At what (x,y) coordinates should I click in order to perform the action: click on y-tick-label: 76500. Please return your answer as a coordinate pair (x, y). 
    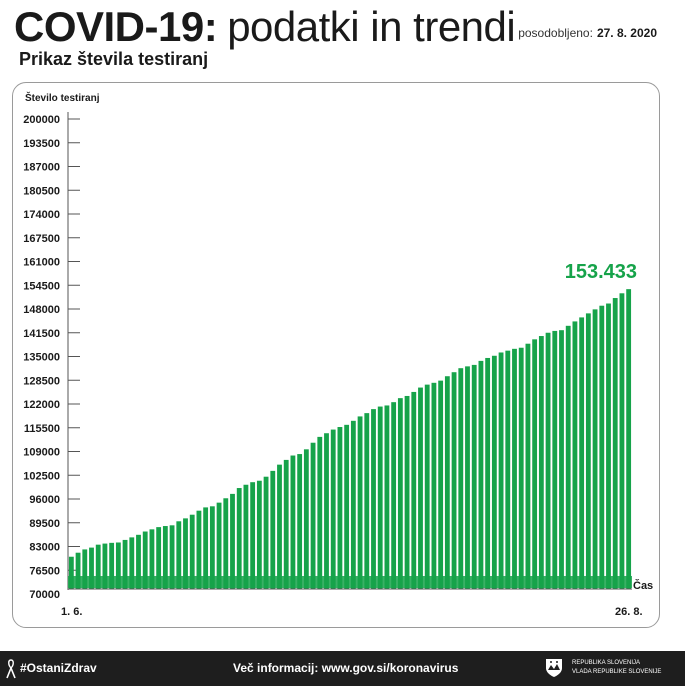
    Looking at the image, I should click on (44, 571).